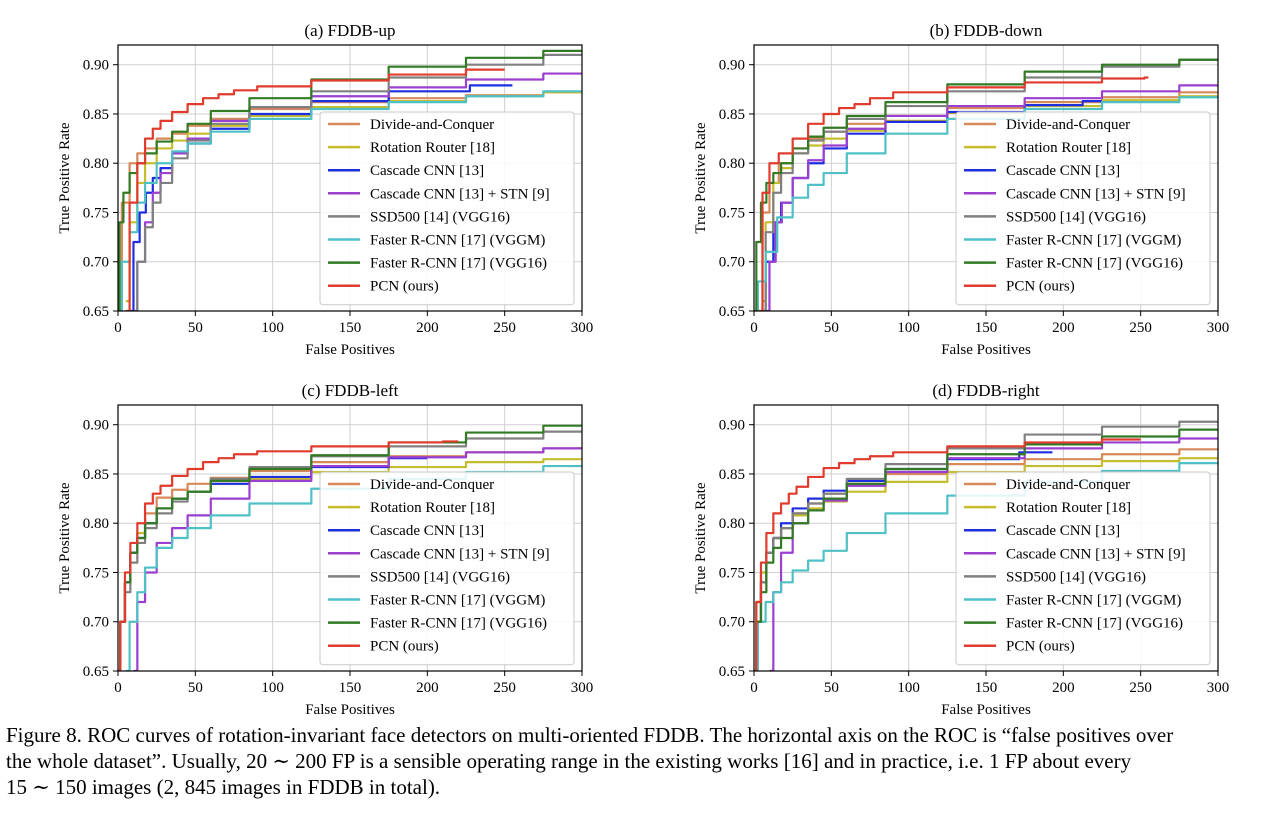 This screenshot has width=1280, height=813. What do you see at coordinates (986, 30) in the screenshot?
I see `chart-title: (b) FDDB-down` at bounding box center [986, 30].